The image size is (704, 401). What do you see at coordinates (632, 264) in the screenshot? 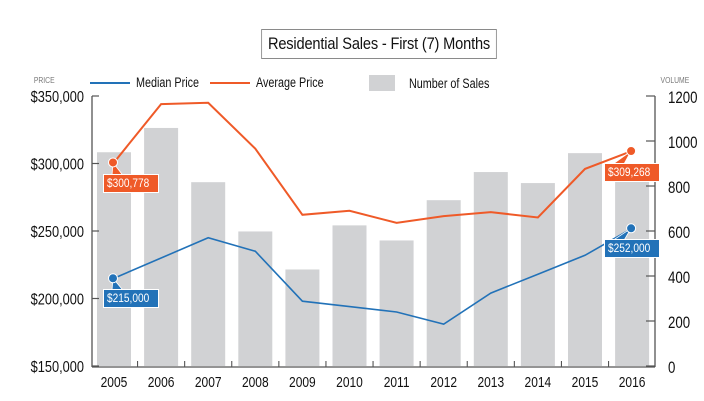
I see `bar-number-of-sales-2016` at bounding box center [632, 264].